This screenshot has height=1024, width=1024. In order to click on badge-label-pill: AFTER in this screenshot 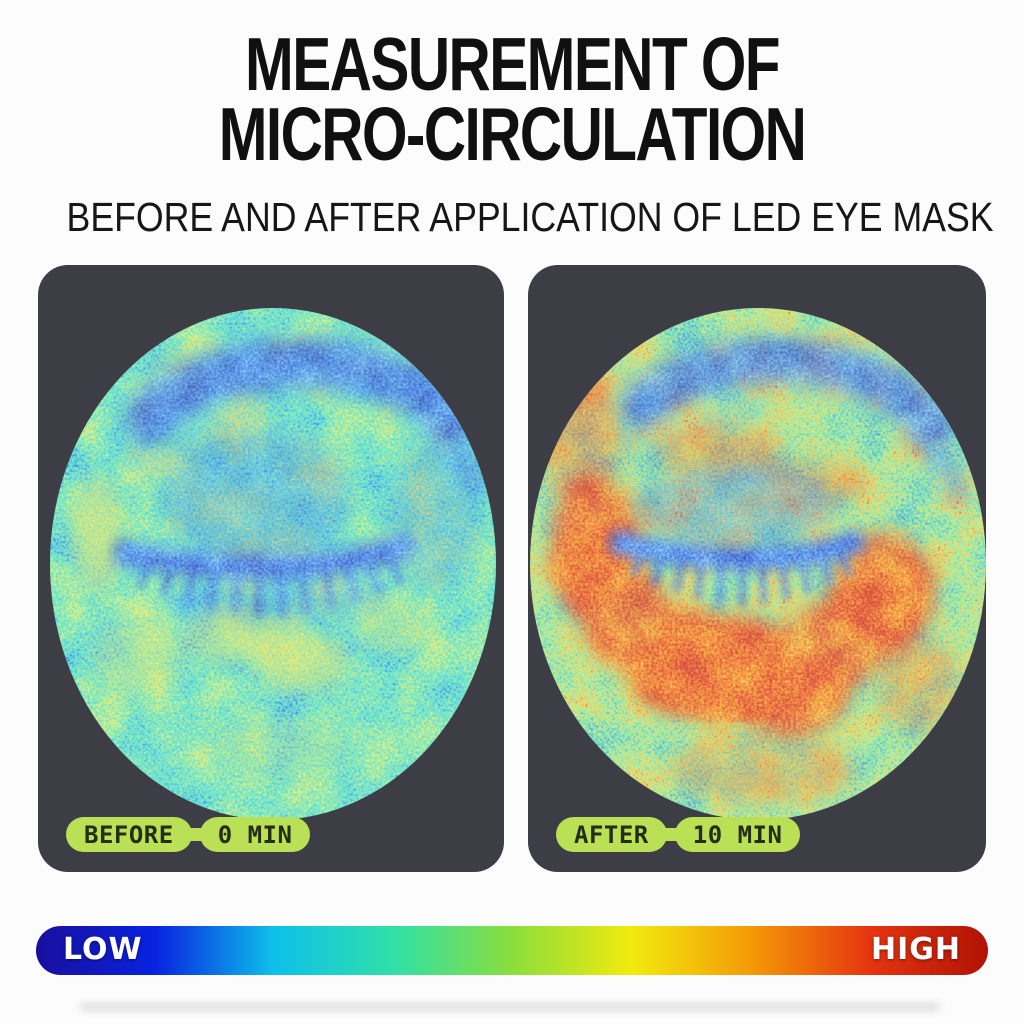, I will do `click(611, 834)`.